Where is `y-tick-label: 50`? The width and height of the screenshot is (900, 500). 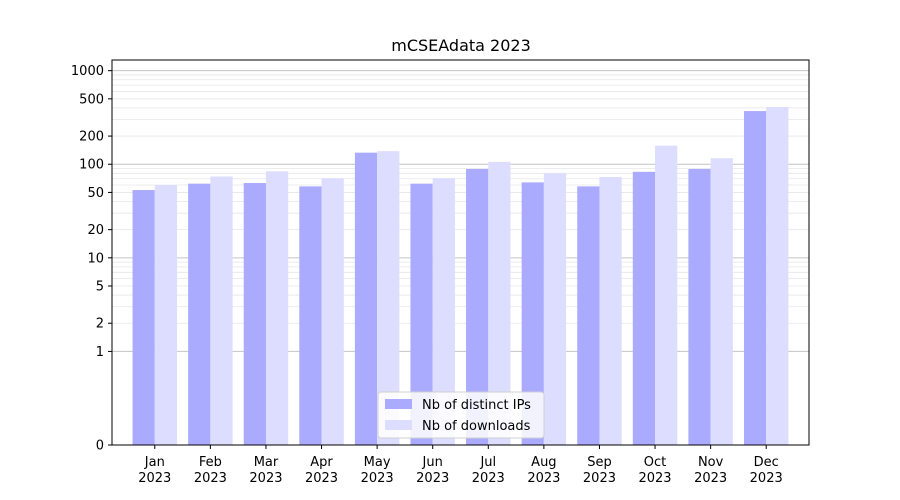
y-tick-label: 50 is located at coordinates (95, 193).